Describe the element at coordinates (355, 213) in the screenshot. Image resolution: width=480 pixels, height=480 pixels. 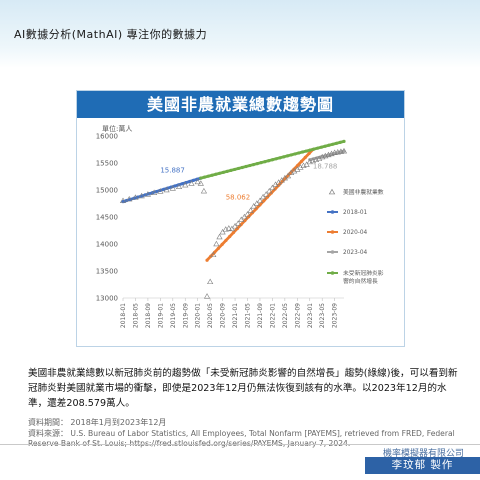
I see `legend-label: 2018-01` at that location.